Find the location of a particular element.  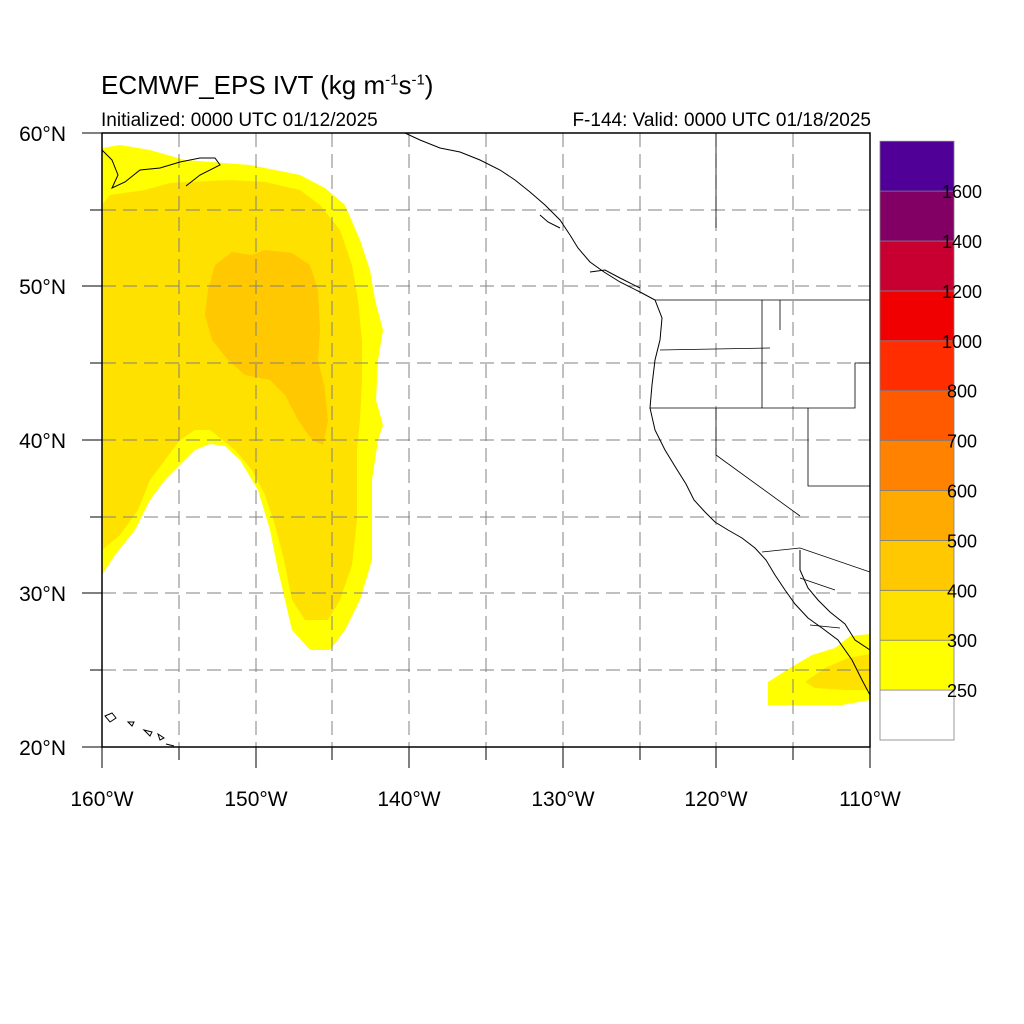

colorbar: 250 300 400 500 600 700 800 1000 1200 1400 1600 is located at coordinates (930, 440).